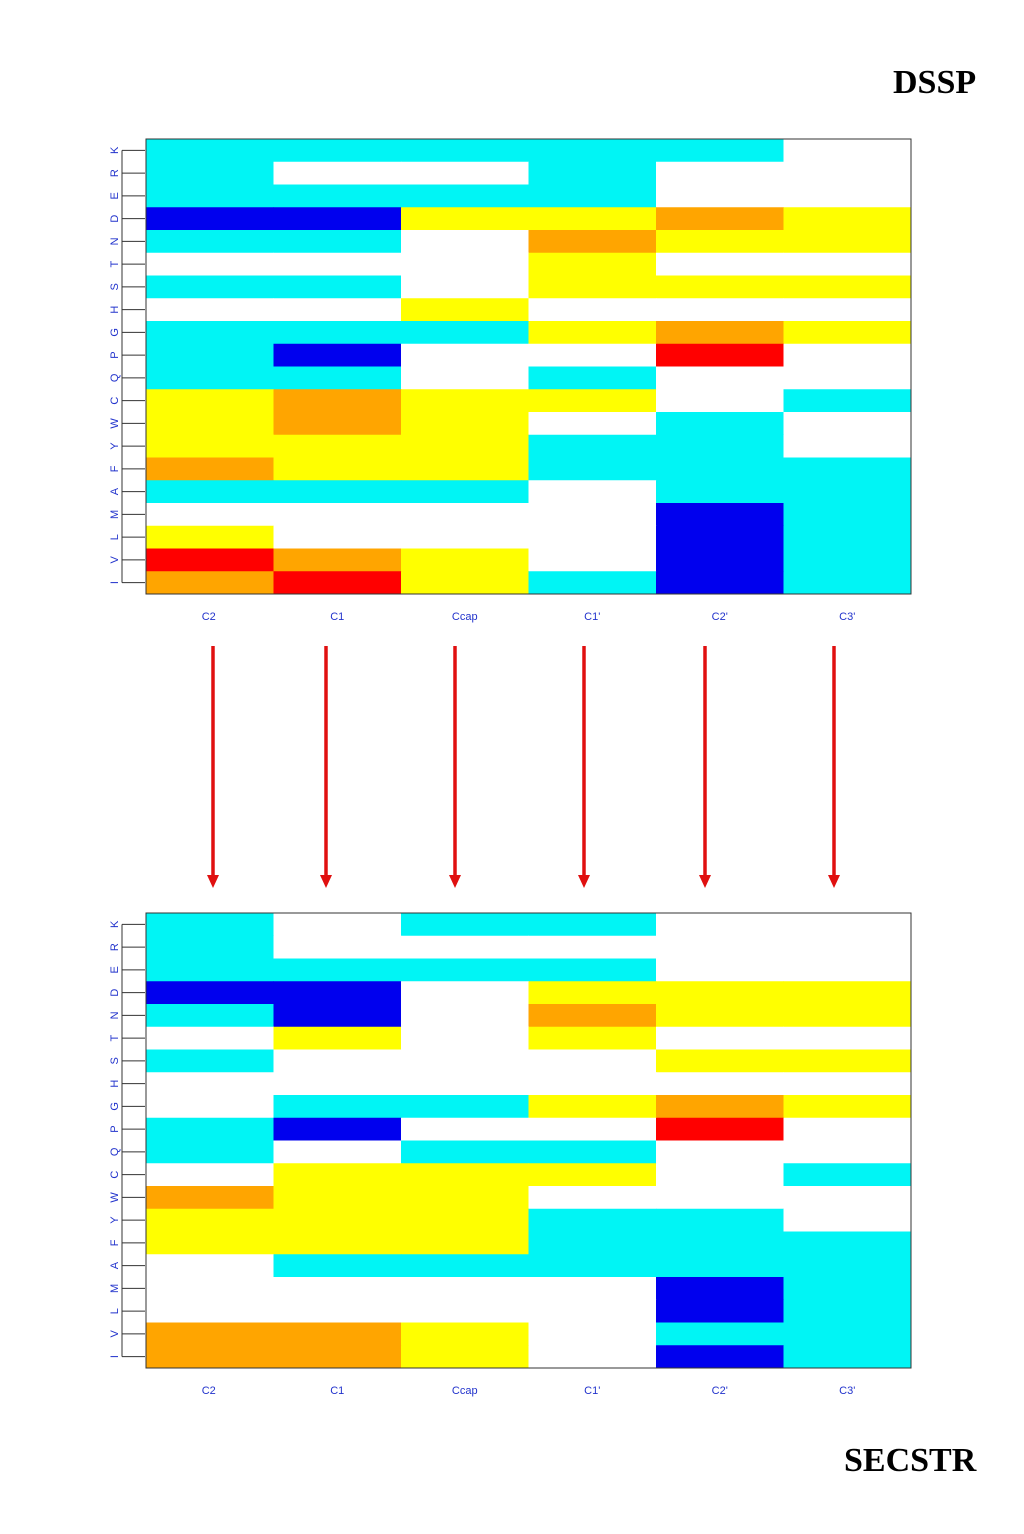  Describe the element at coordinates (847, 242) in the screenshot. I see `heatmap-cell-N-C3'` at that location.